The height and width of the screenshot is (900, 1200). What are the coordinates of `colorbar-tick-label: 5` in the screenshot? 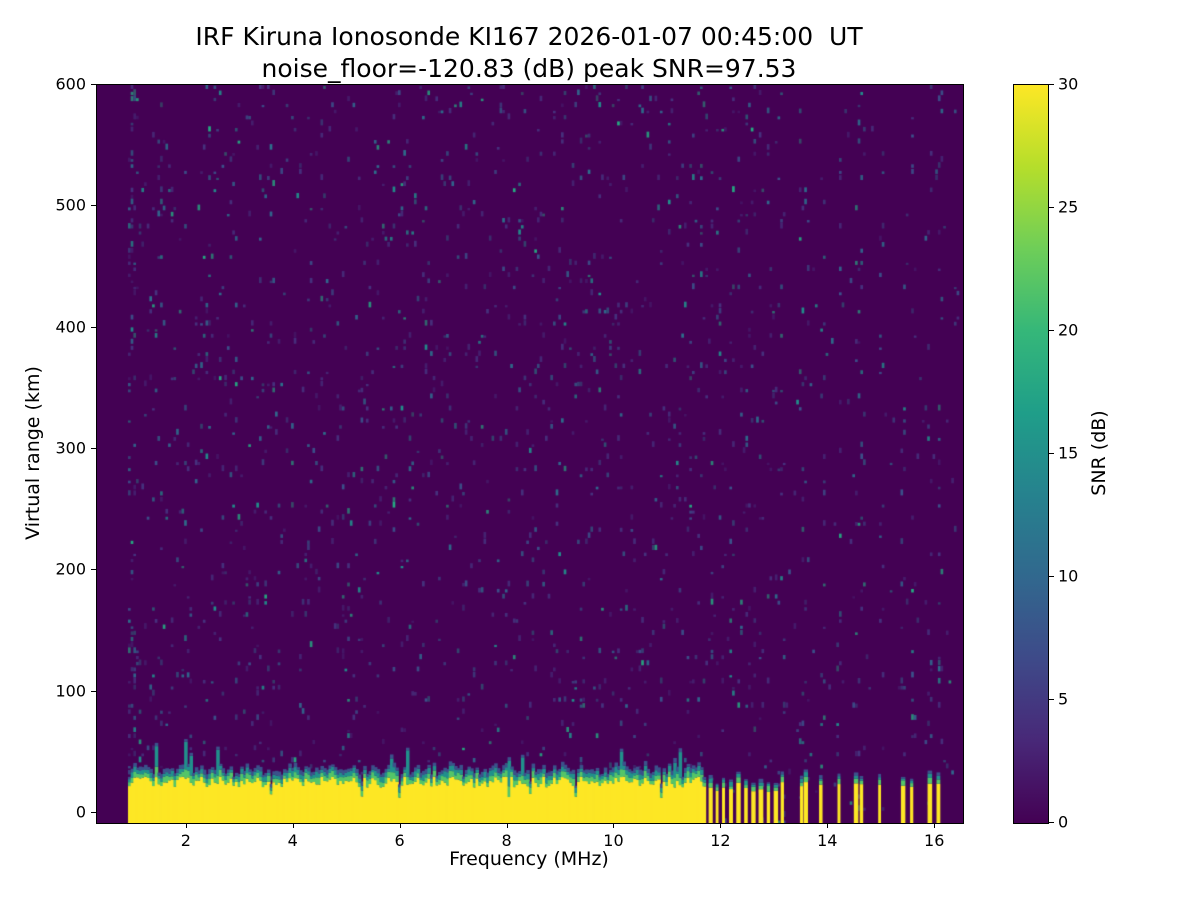 It's located at (1063, 699).